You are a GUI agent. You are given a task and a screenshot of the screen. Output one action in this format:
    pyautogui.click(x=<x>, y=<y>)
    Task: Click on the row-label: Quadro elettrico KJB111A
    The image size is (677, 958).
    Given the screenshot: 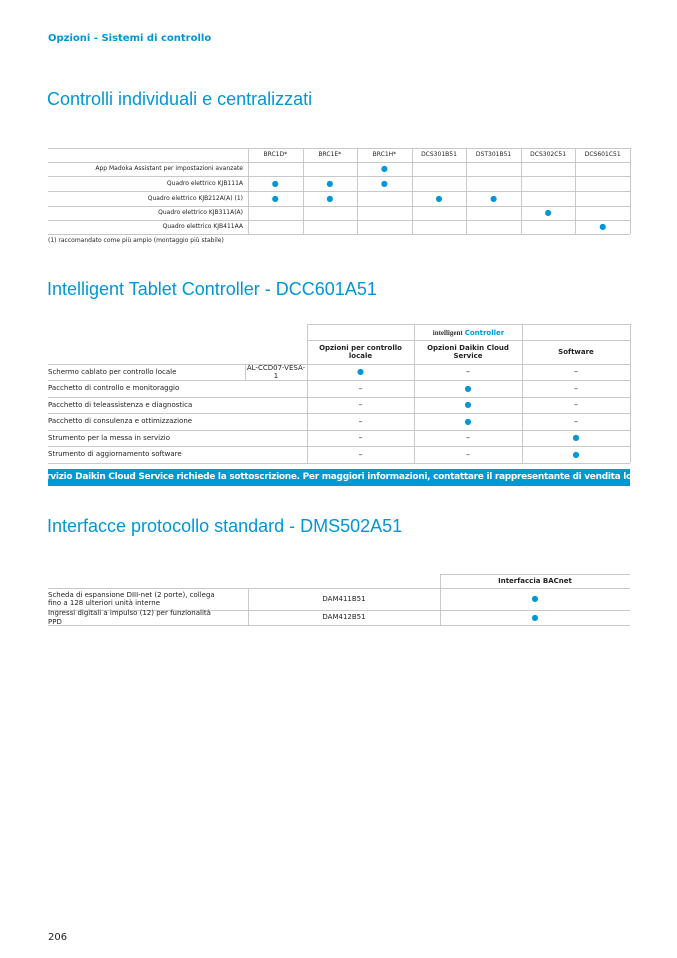 What is the action you would take?
    pyautogui.click(x=204, y=183)
    